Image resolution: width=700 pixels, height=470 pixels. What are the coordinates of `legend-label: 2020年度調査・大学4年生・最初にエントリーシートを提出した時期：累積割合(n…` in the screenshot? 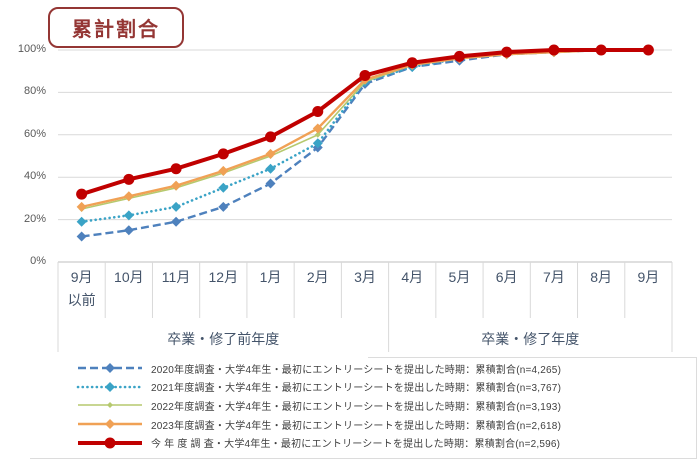 It's located at (356, 370).